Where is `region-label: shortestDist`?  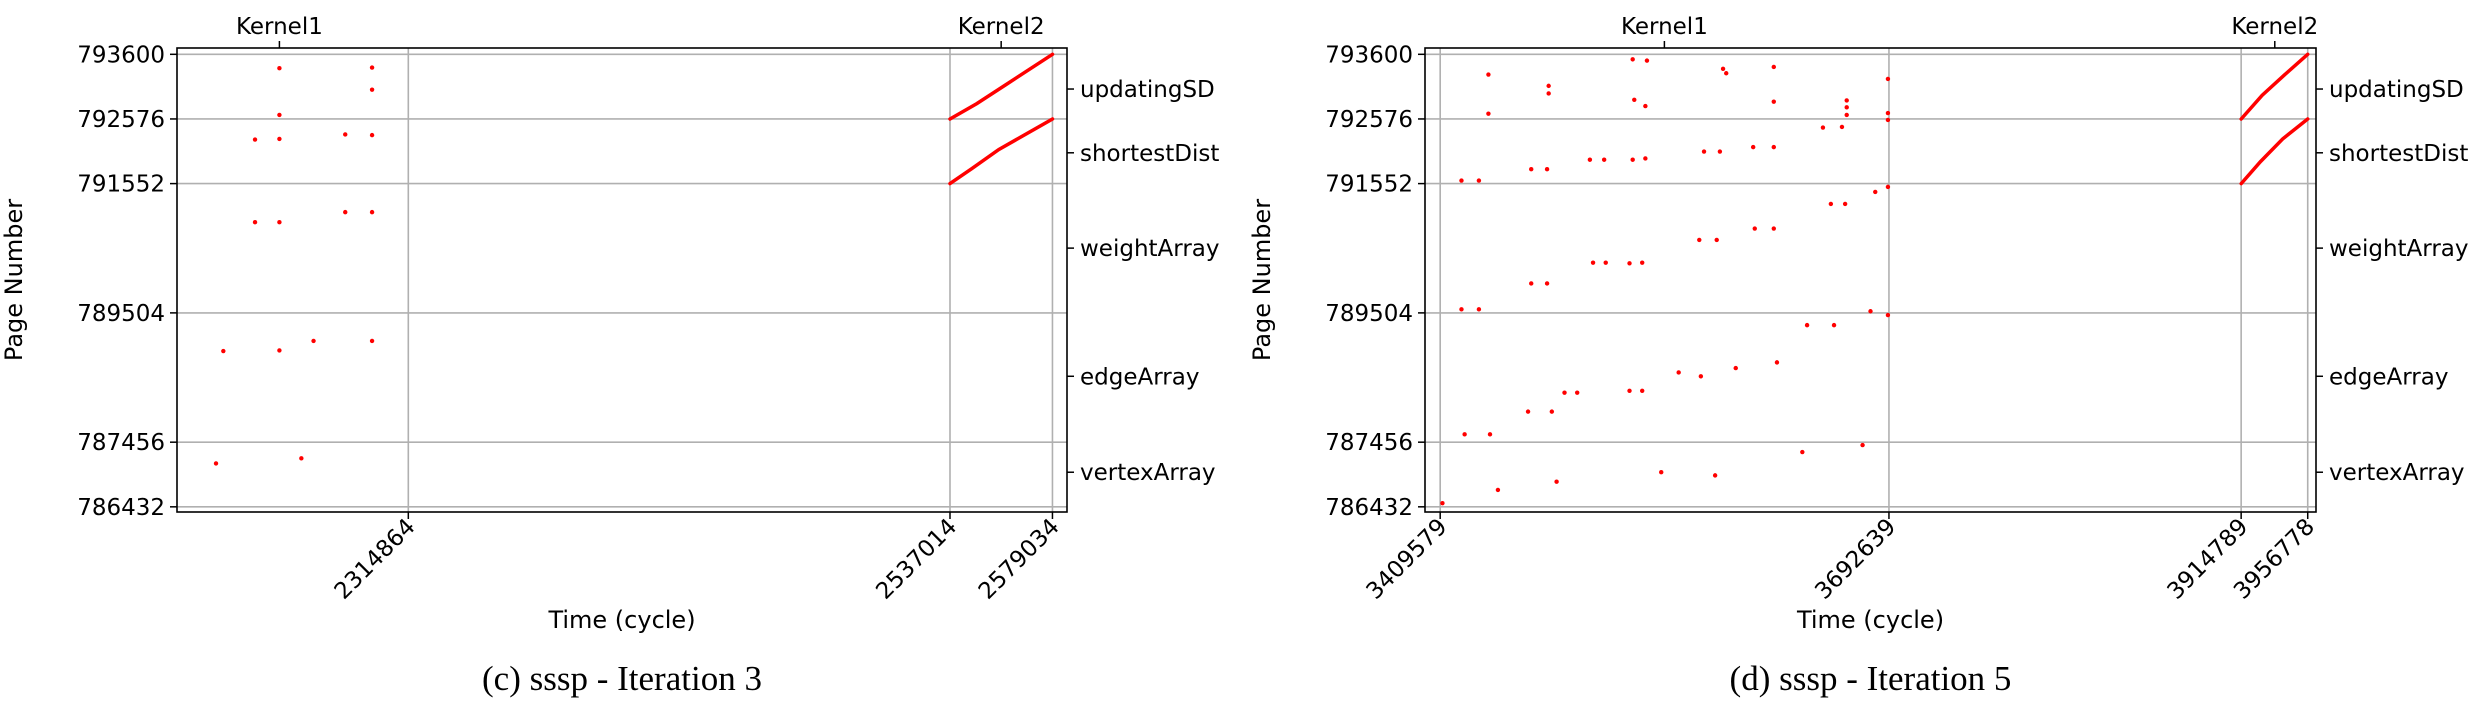
region-label: shortestDist is located at coordinates (2398, 154).